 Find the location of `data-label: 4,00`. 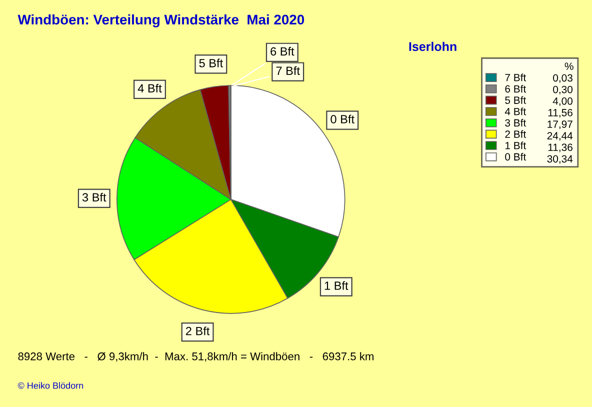

data-label: 4,00 is located at coordinates (562, 101).